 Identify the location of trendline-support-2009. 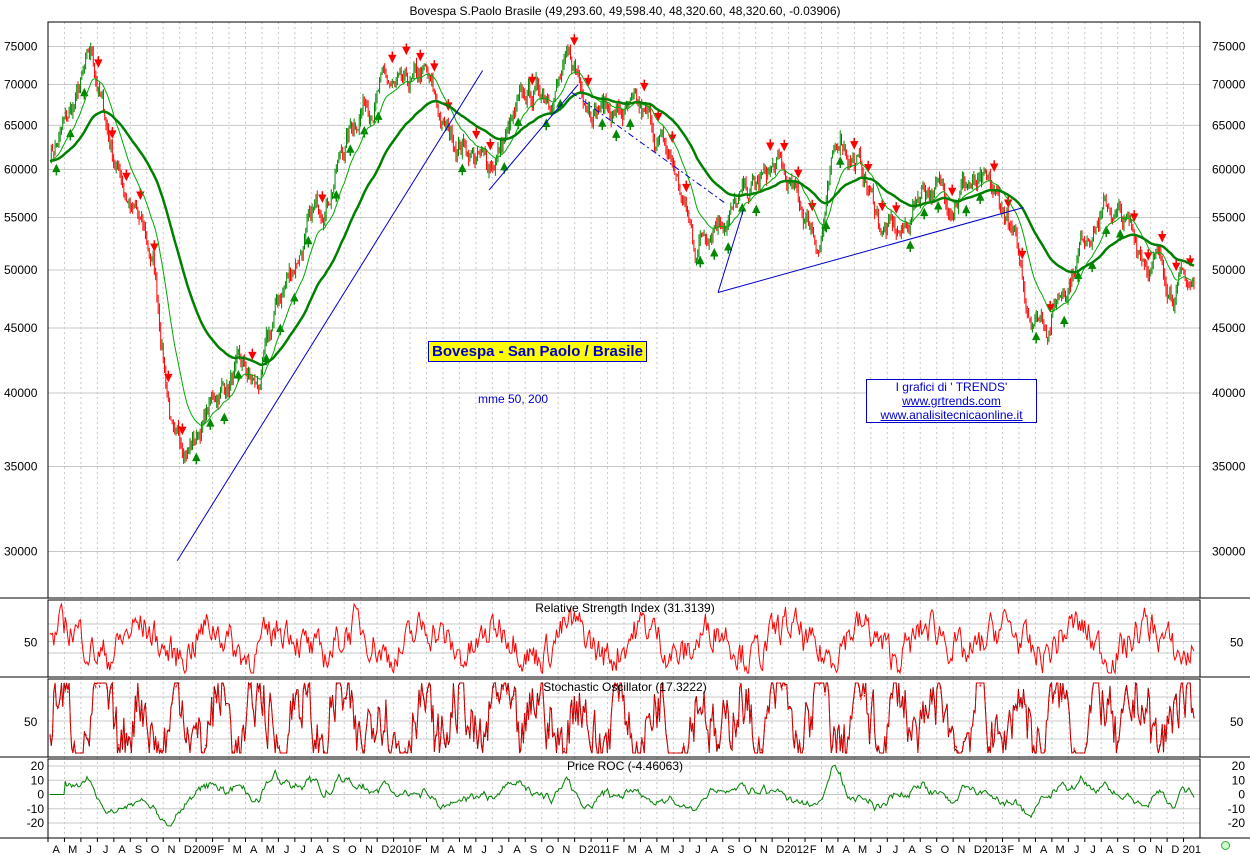
(330, 316).